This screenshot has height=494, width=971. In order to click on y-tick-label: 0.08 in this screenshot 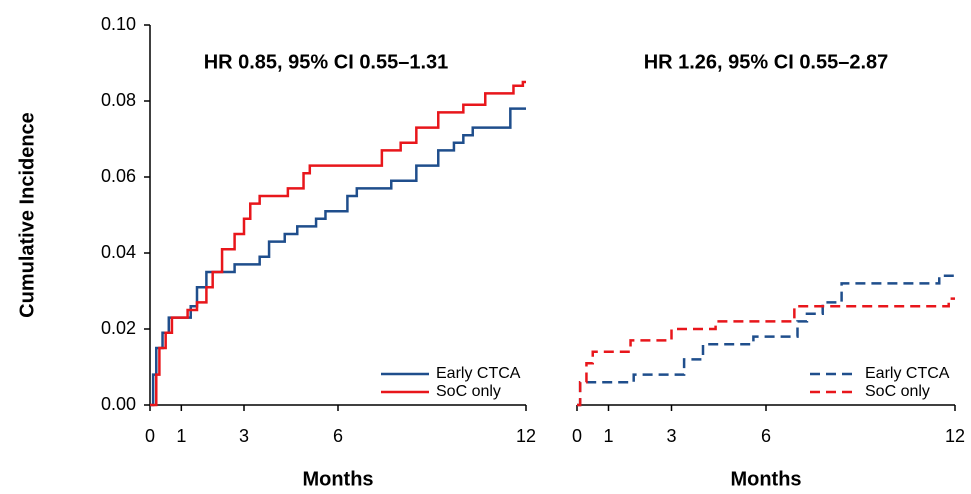, I will do `click(118, 100)`.